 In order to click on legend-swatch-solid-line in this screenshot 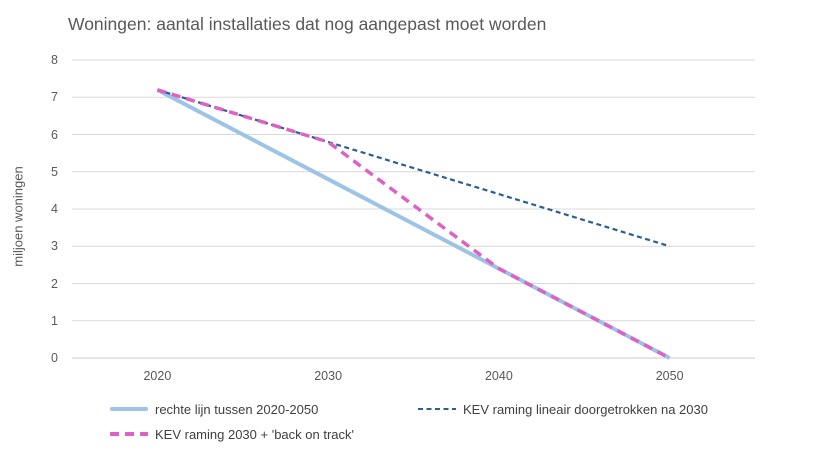, I will do `click(129, 409)`.